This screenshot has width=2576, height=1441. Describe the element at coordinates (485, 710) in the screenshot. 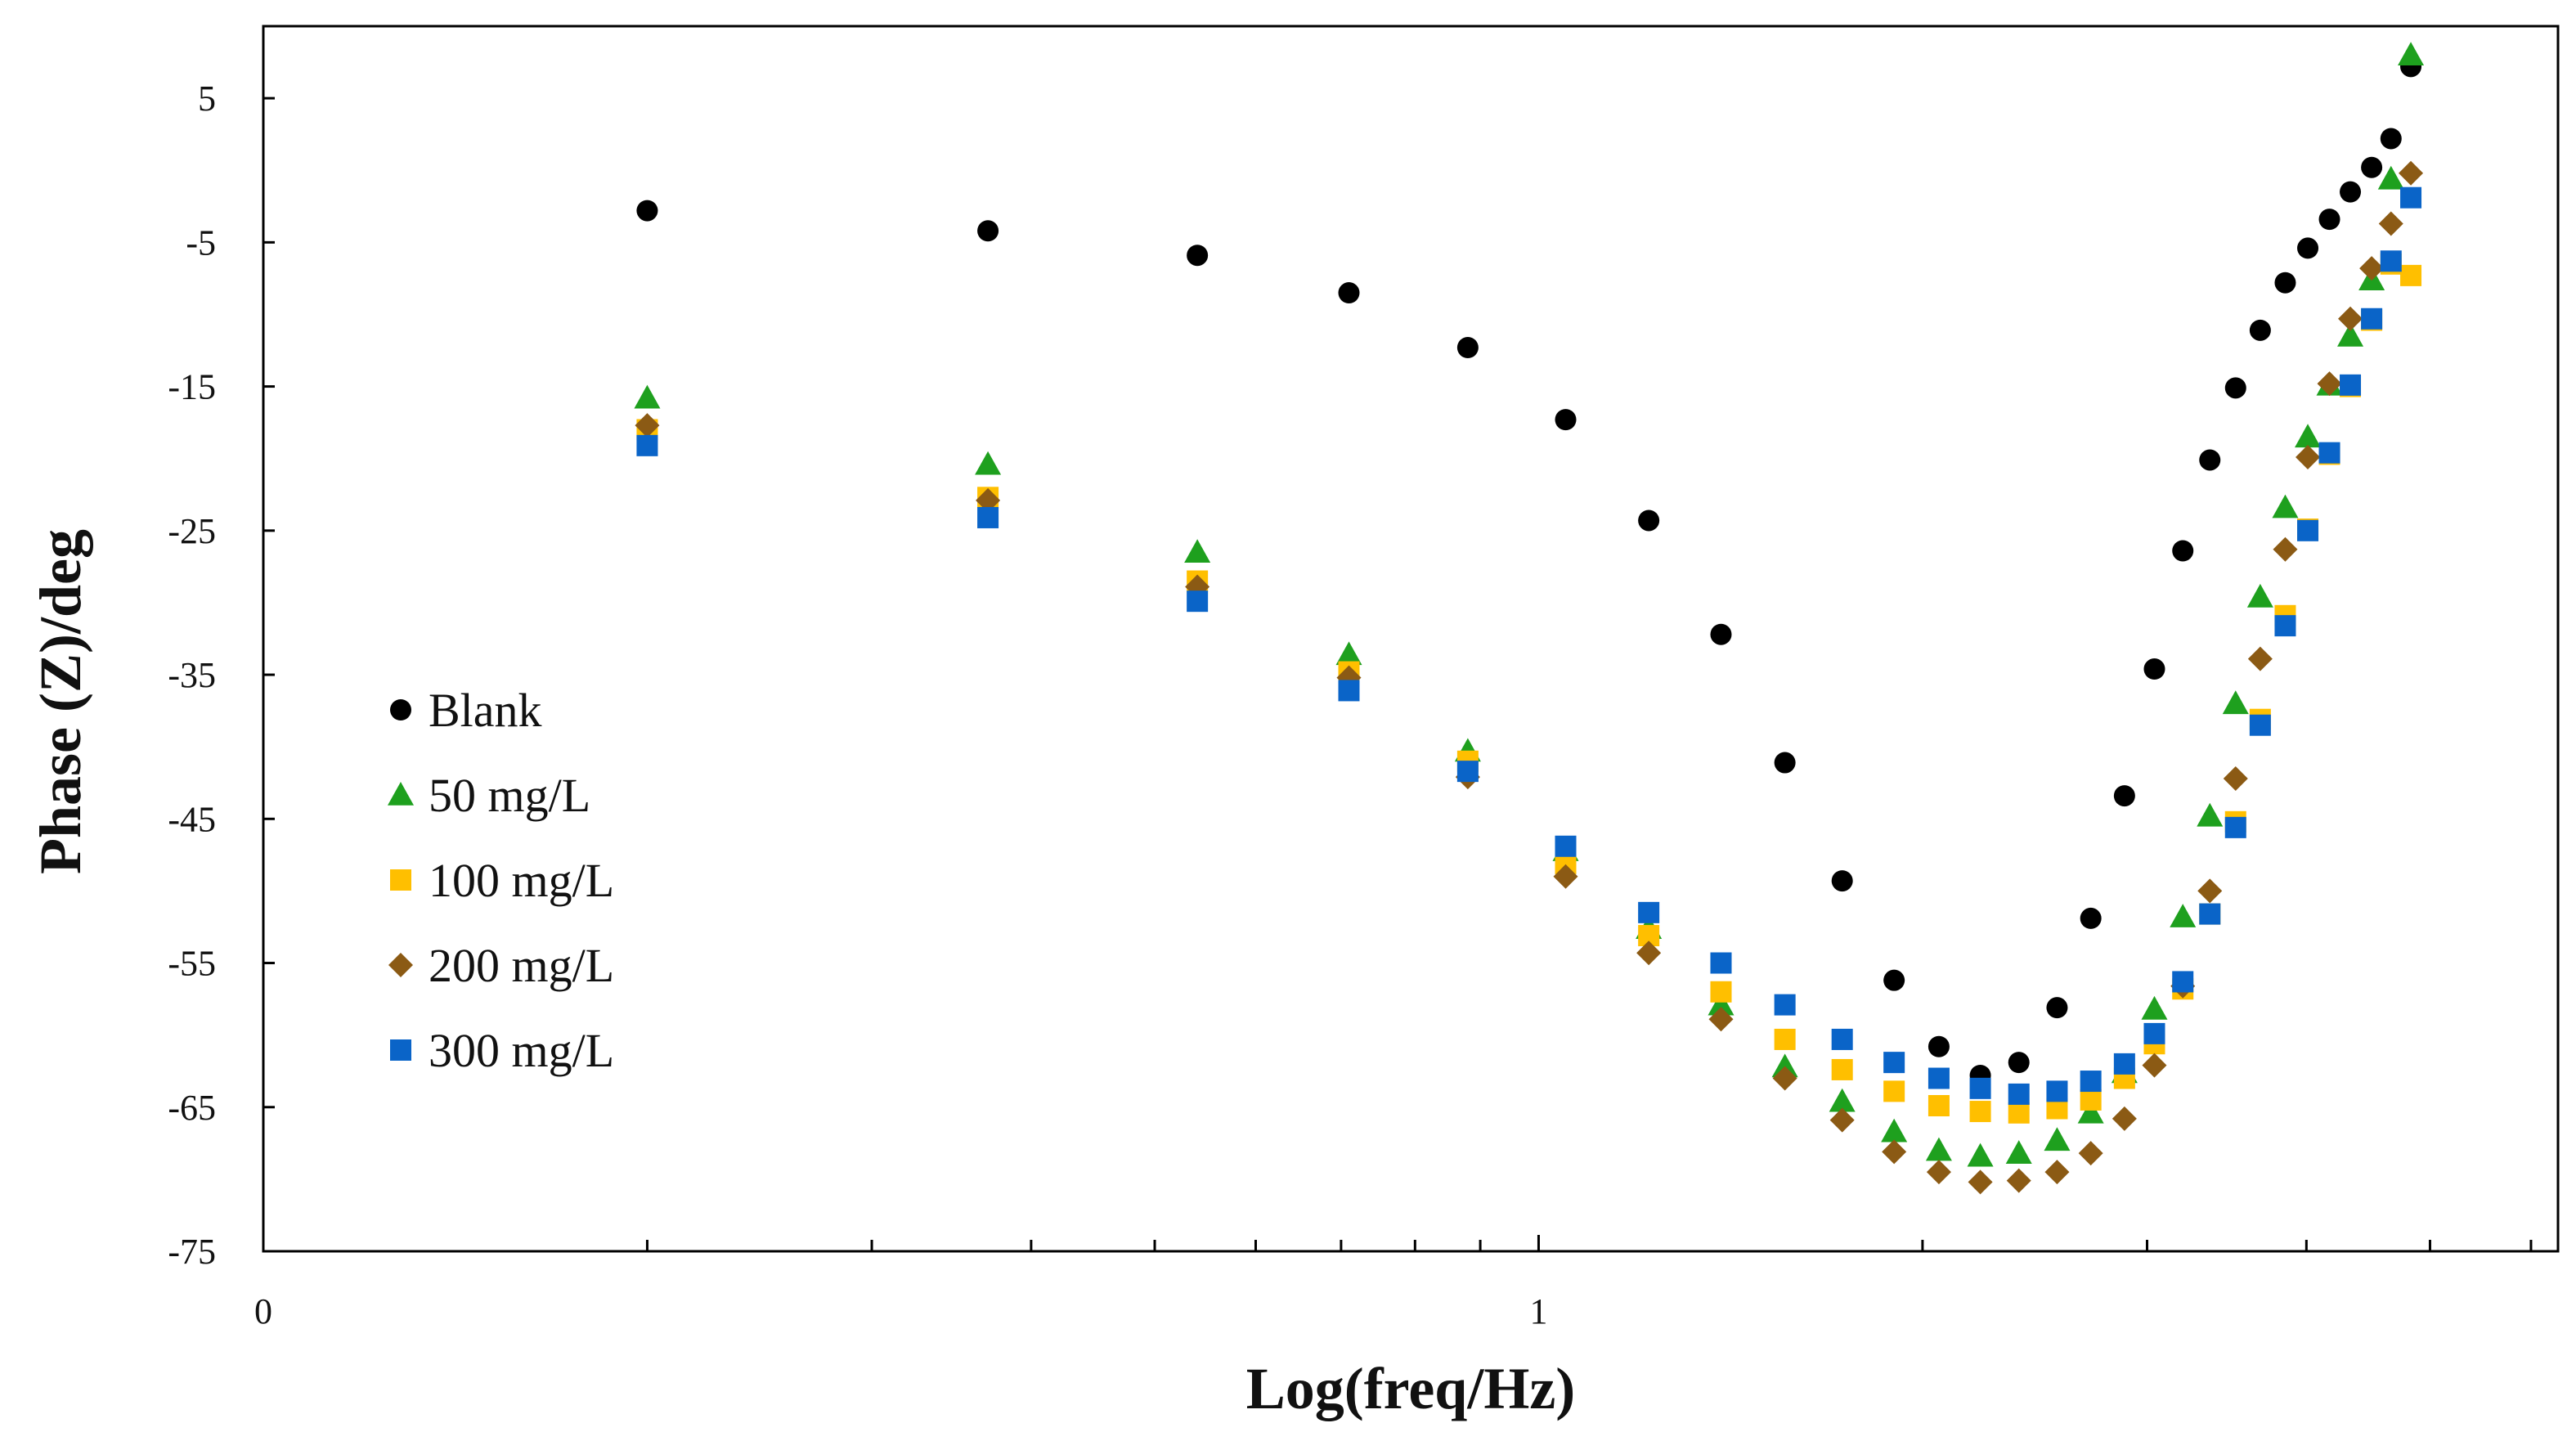

I see `legend-label: Blank` at that location.